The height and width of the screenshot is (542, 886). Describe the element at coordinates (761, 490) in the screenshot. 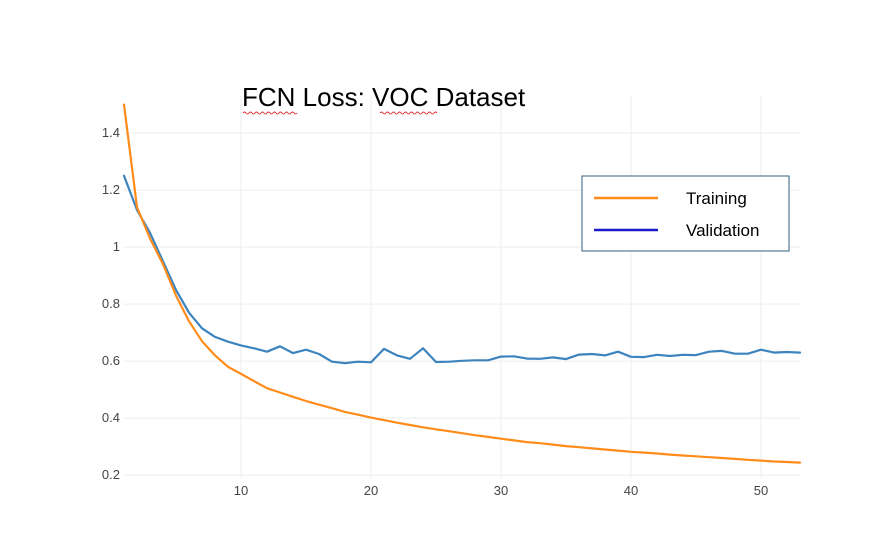

I see `x-tick-label: 50` at that location.